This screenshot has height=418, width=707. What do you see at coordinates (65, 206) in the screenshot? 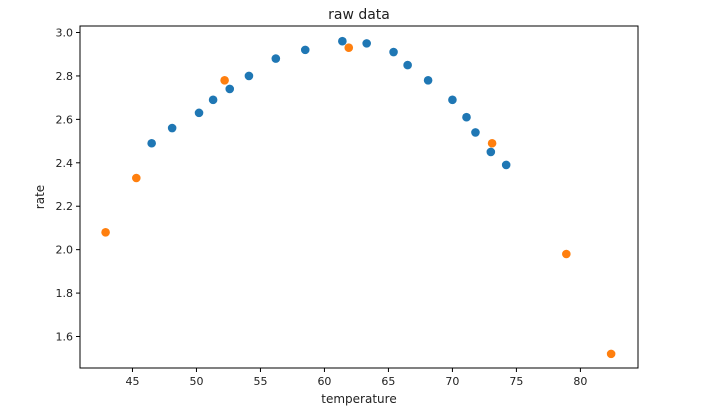
I see `y-tick-label: 2.2` at bounding box center [65, 206].